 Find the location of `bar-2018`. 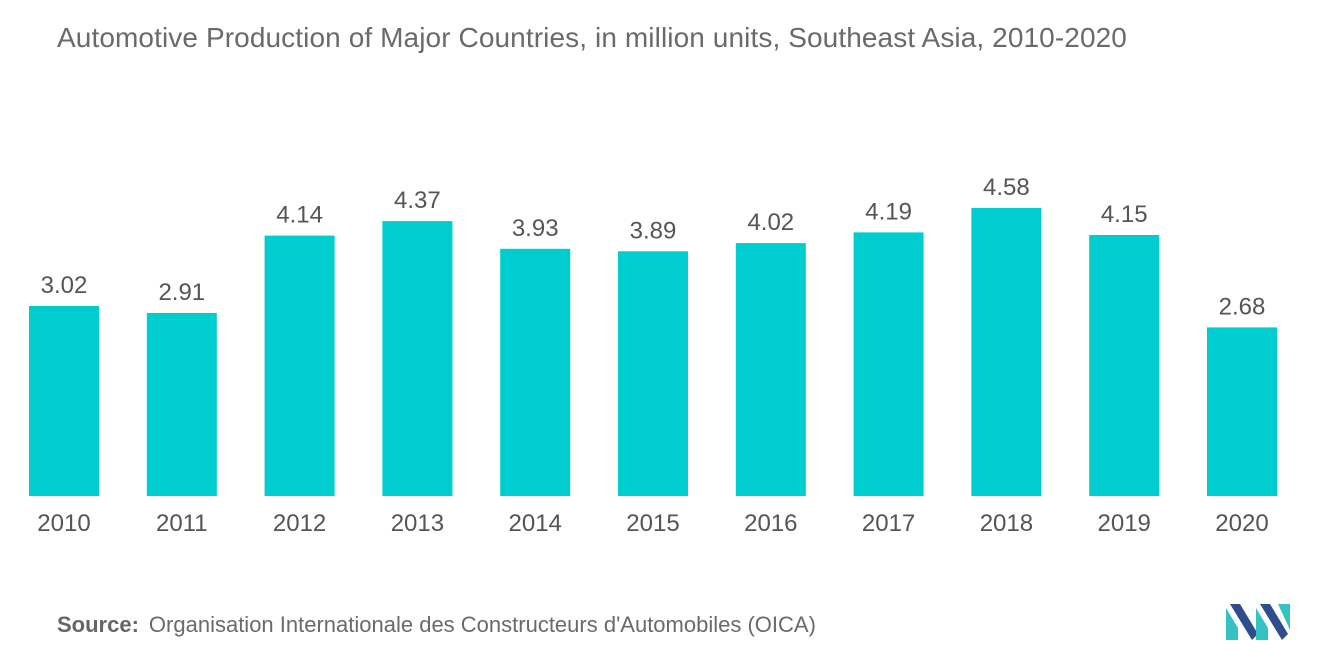

bar-2018 is located at coordinates (1006, 351).